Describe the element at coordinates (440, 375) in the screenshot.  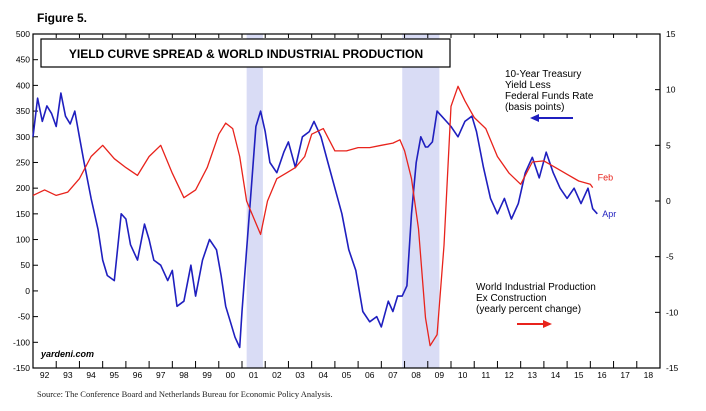
I see `x-axis-tick-label: 09` at that location.